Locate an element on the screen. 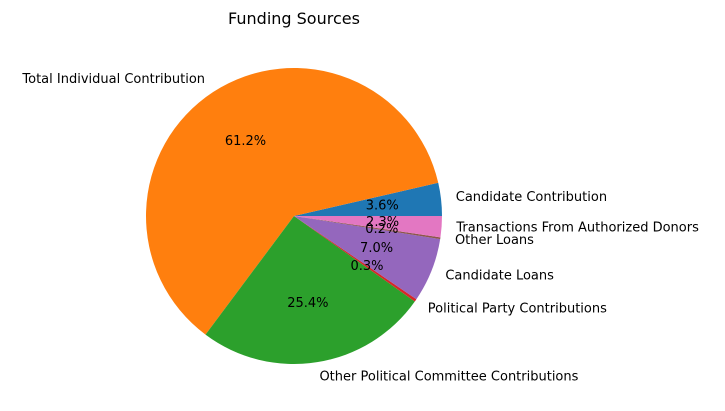 The image size is (725, 411). pct-label-political-party-contributions: 0.3% is located at coordinates (366, 266).